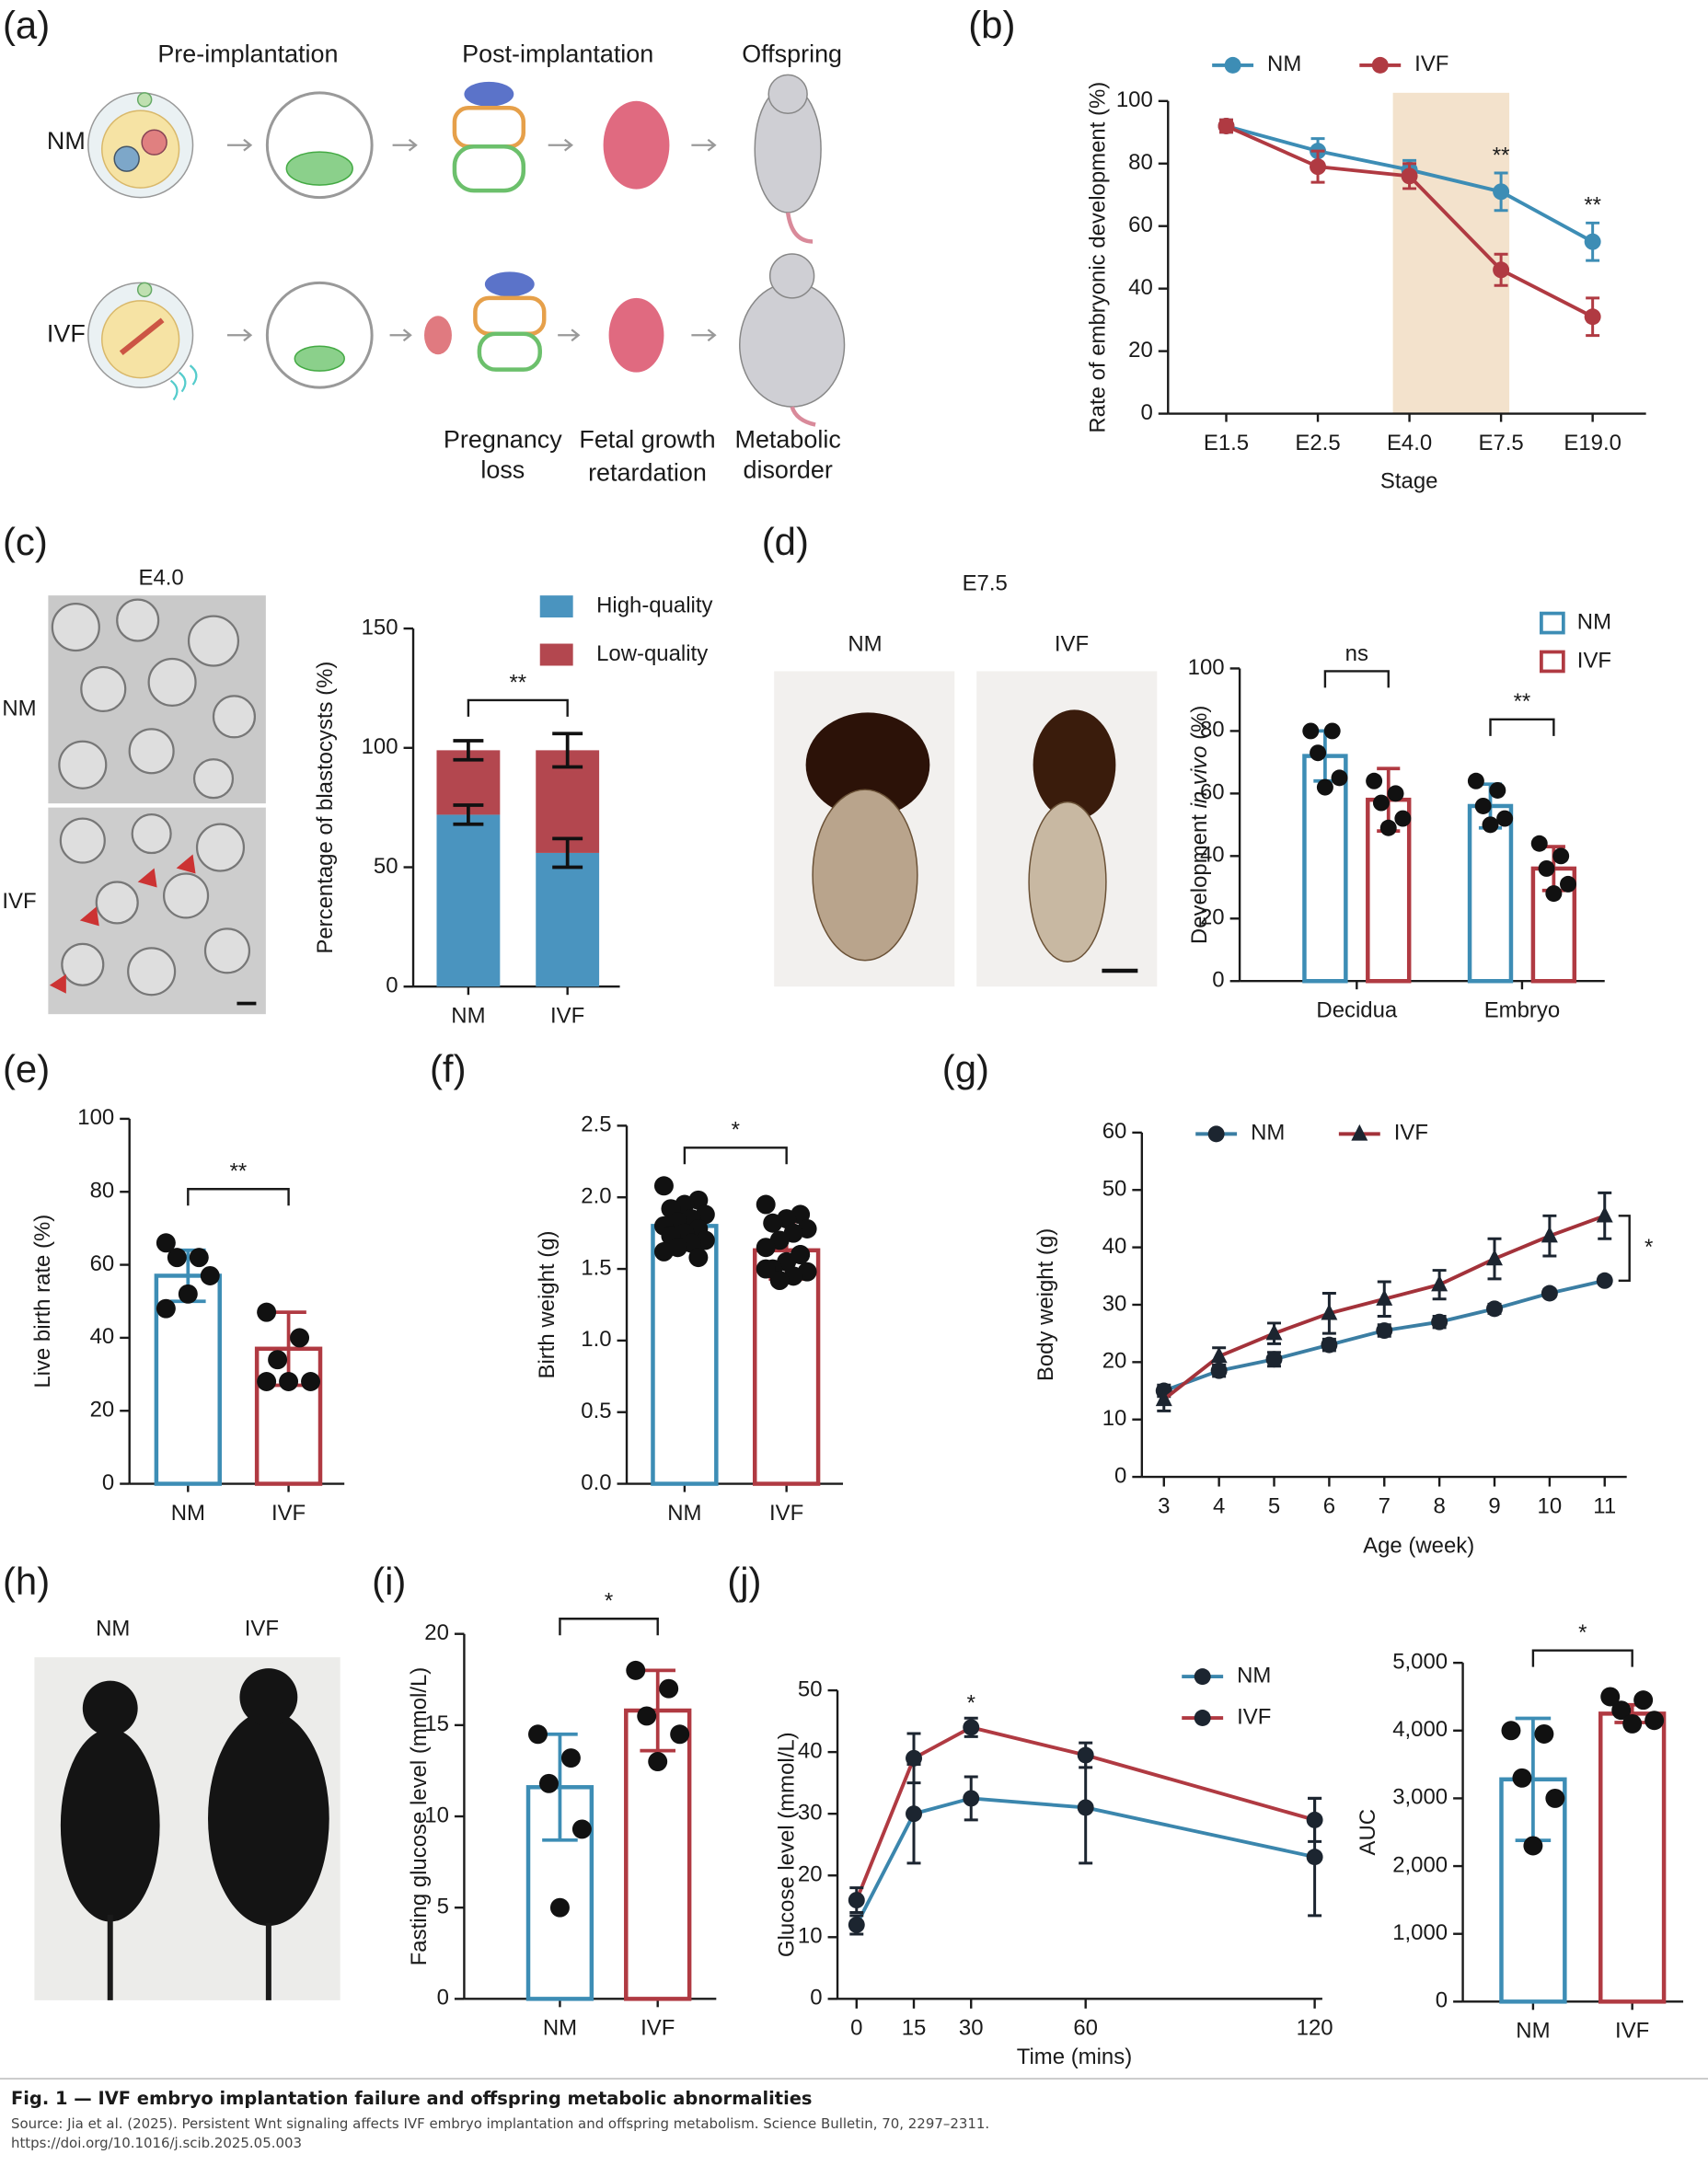 The image size is (1708, 2166). What do you see at coordinates (1451, 253) in the screenshot?
I see `shaded-stage` at bounding box center [1451, 253].